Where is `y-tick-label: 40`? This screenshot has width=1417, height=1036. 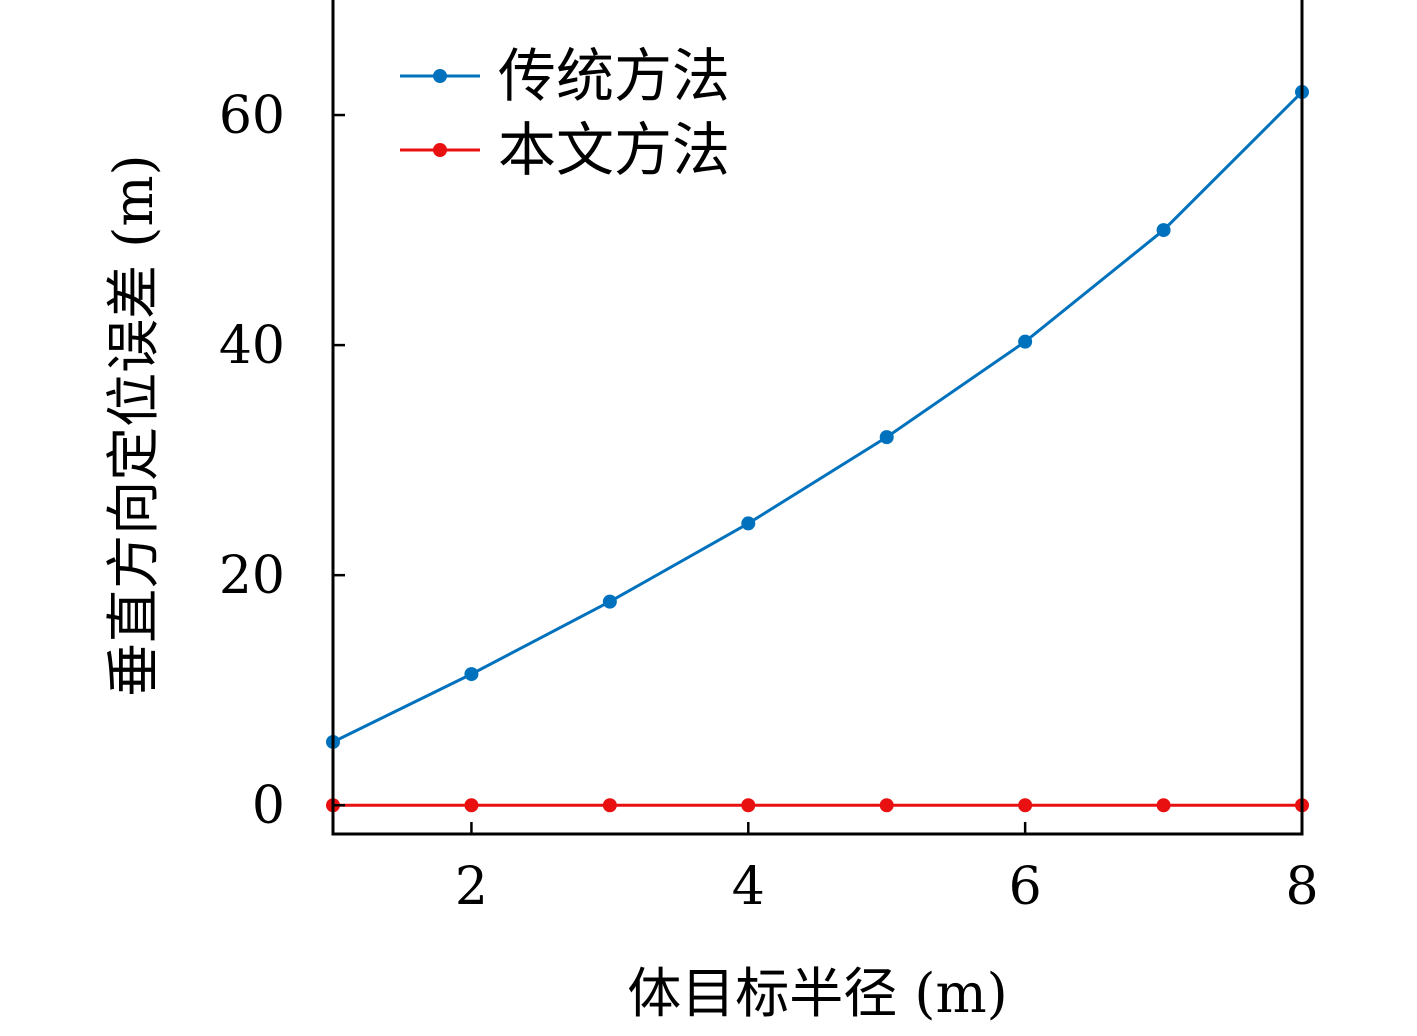 y-tick-label: 40 is located at coordinates (252, 346).